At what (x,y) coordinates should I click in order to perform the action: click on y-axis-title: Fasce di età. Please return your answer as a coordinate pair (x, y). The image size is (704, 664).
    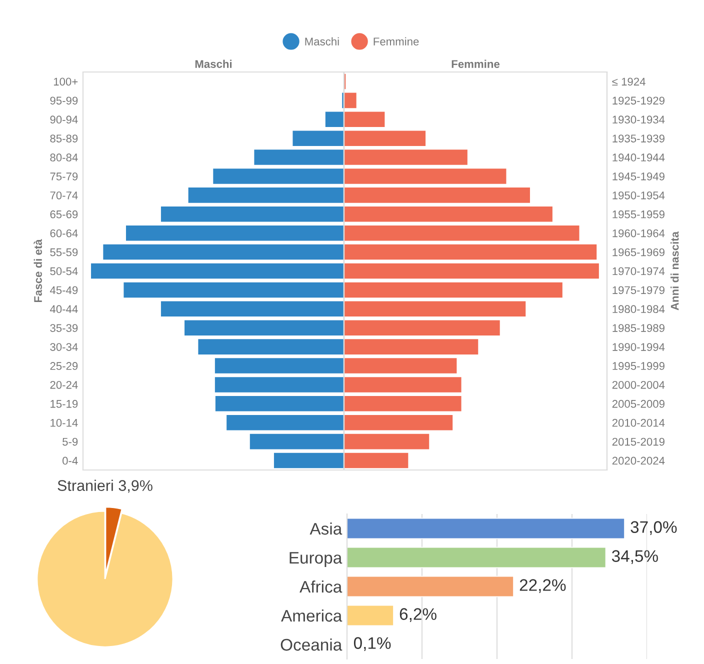
    Looking at the image, I should click on (38, 270).